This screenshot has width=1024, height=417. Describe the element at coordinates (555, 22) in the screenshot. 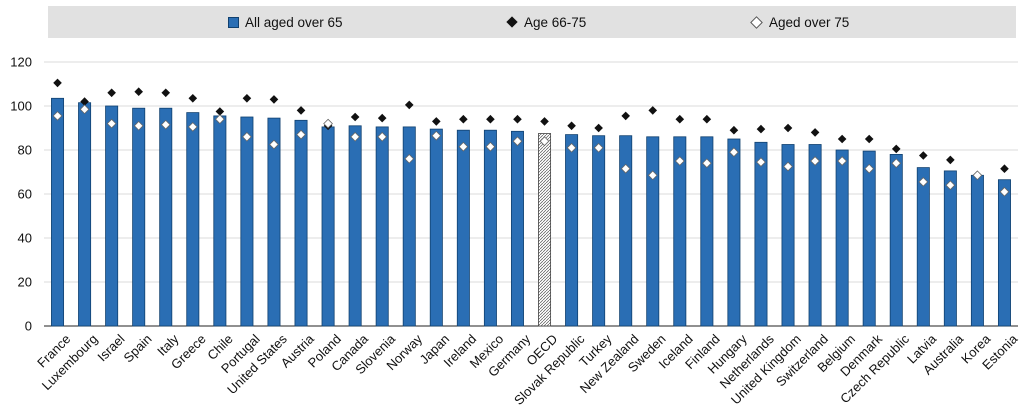

I see `legend-label-age-66-75: Age 66-75` at that location.